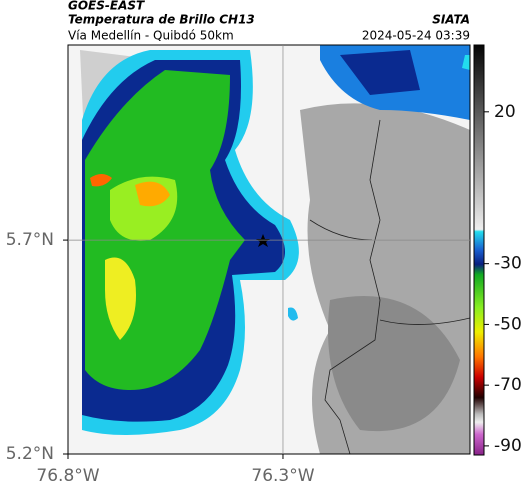 Image resolution: width=526 pixels, height=491 pixels. I want to click on y-tick-label: 5.7°N, so click(30, 240).